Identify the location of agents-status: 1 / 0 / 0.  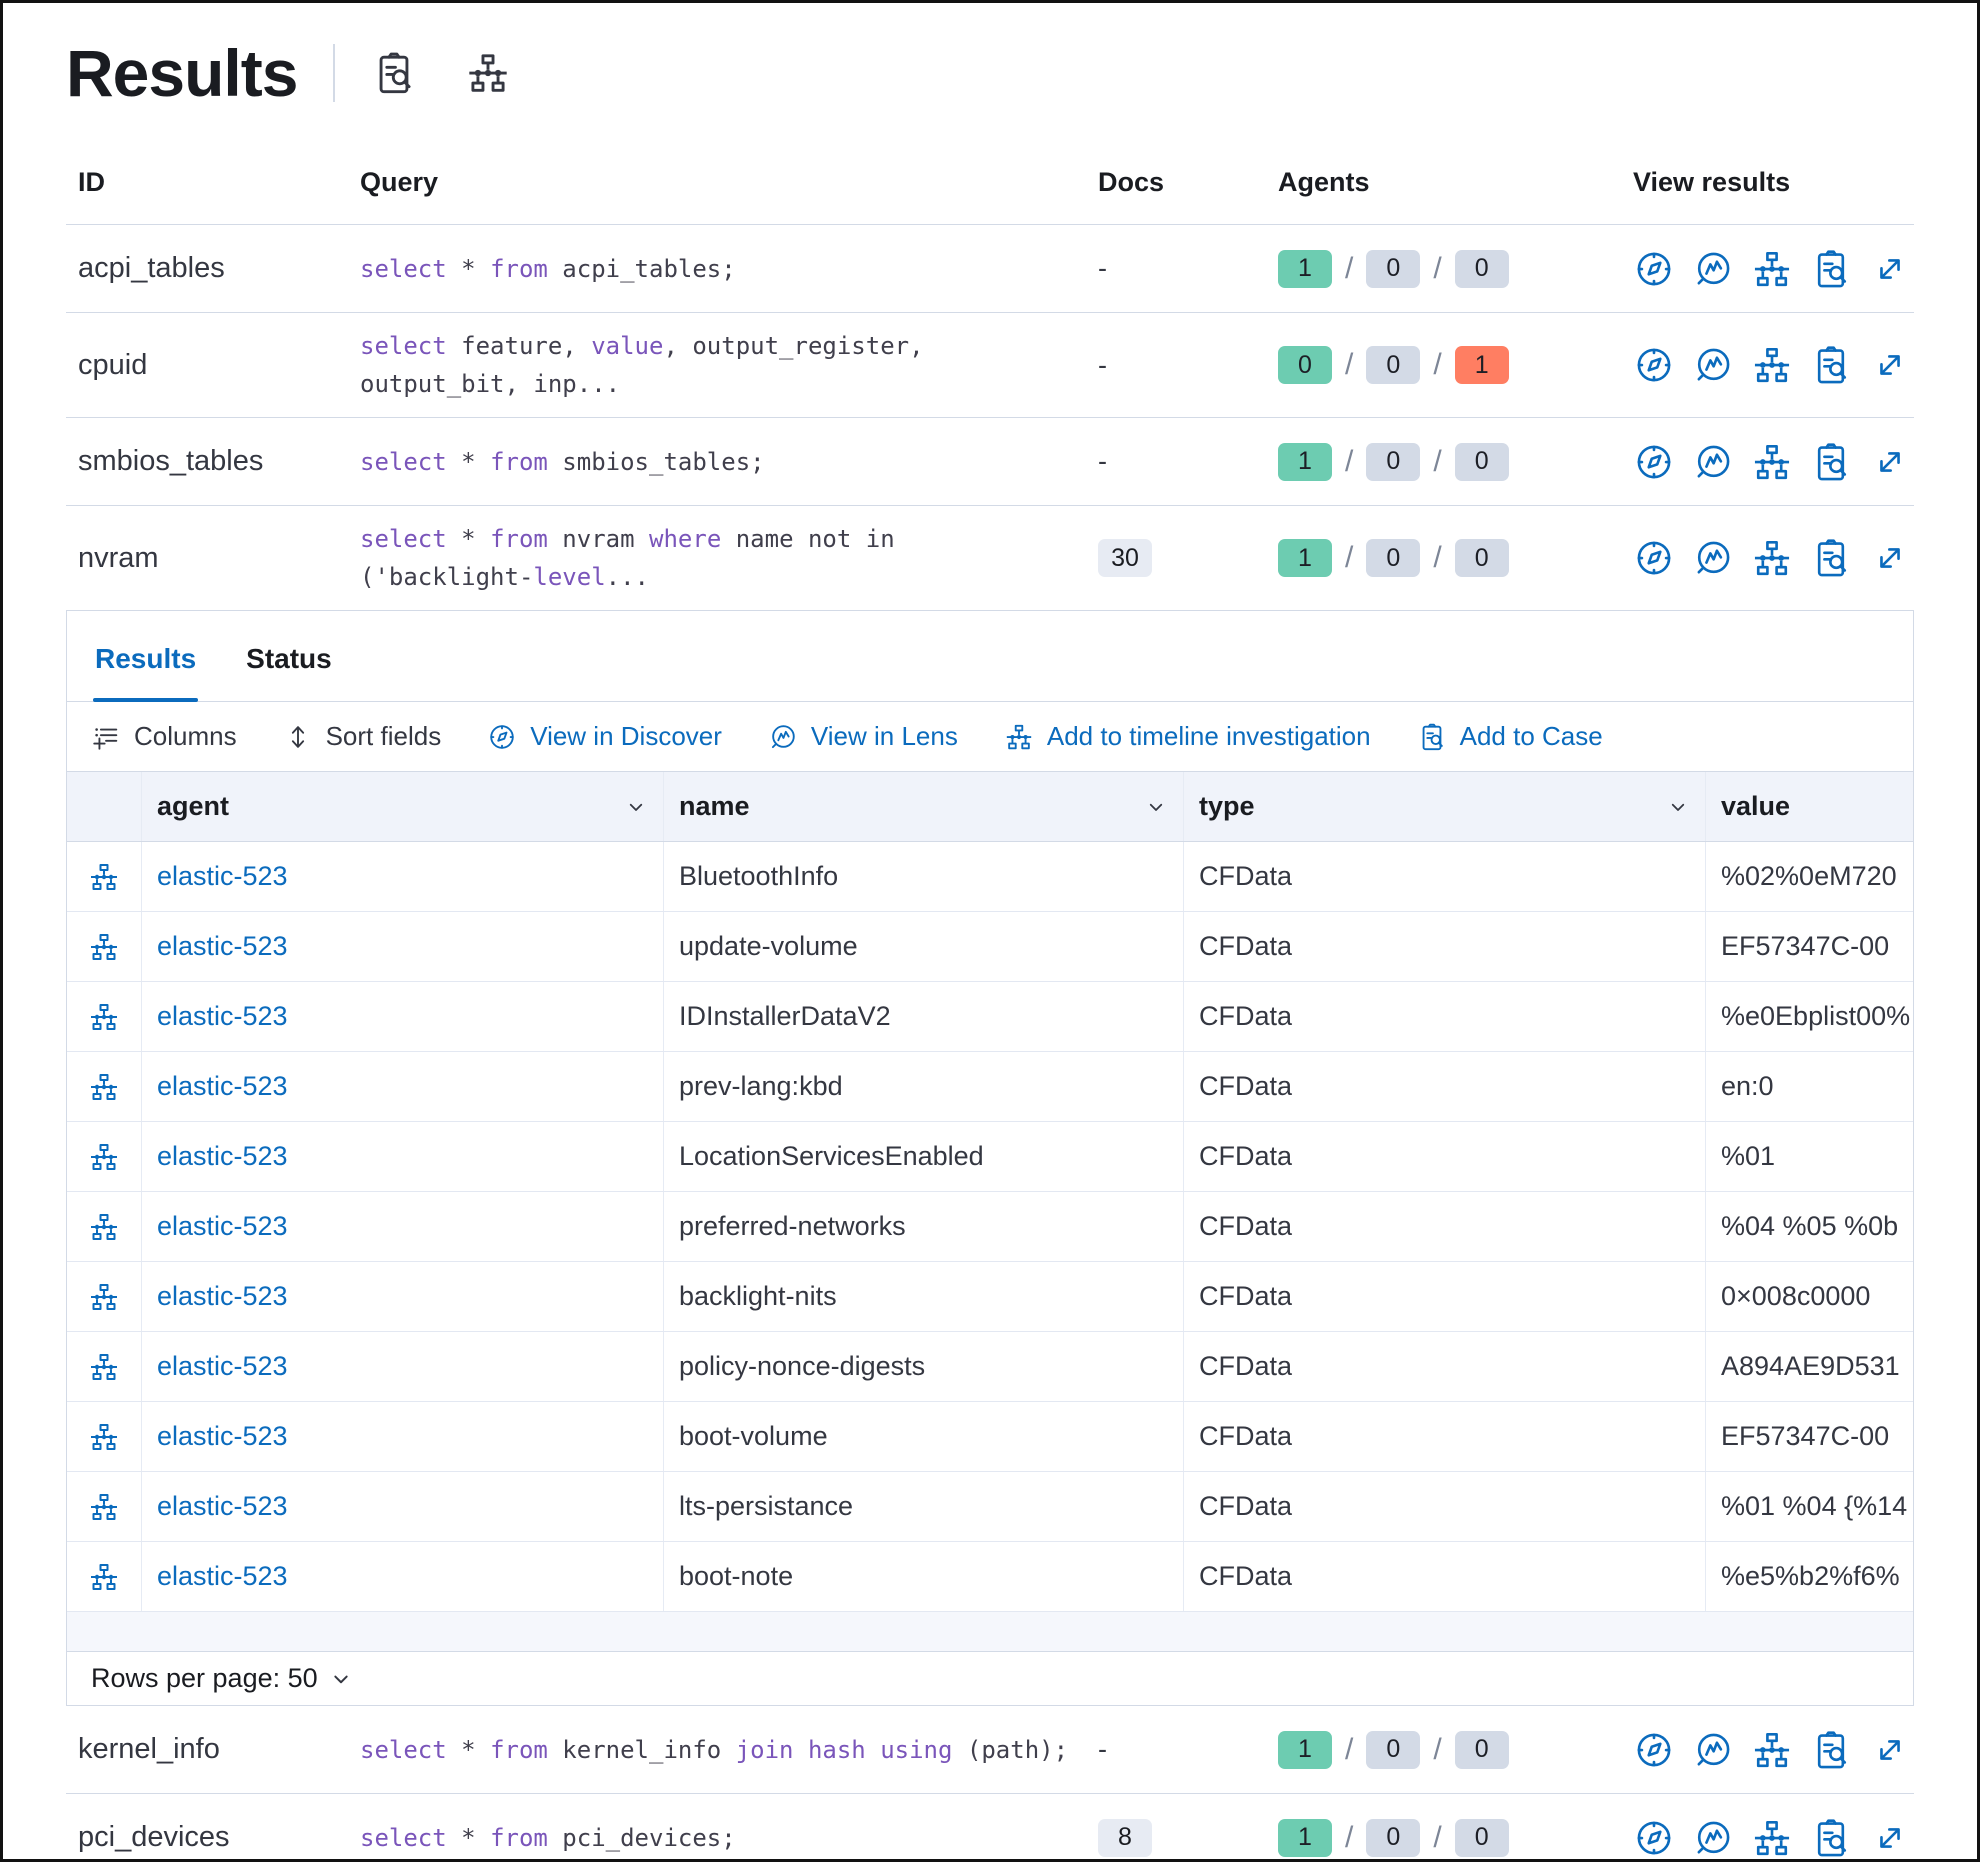
(1443, 558).